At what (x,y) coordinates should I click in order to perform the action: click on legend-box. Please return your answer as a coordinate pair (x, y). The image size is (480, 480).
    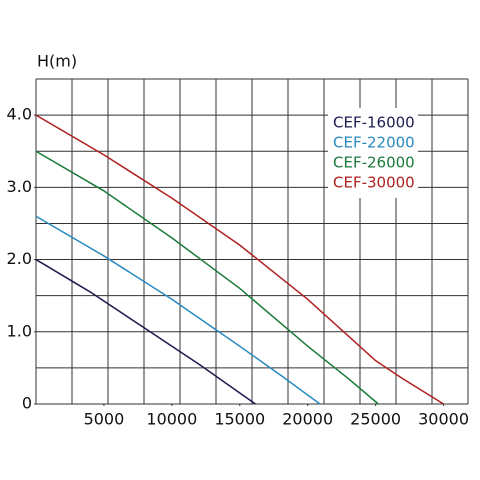
    Looking at the image, I should click on (373, 153).